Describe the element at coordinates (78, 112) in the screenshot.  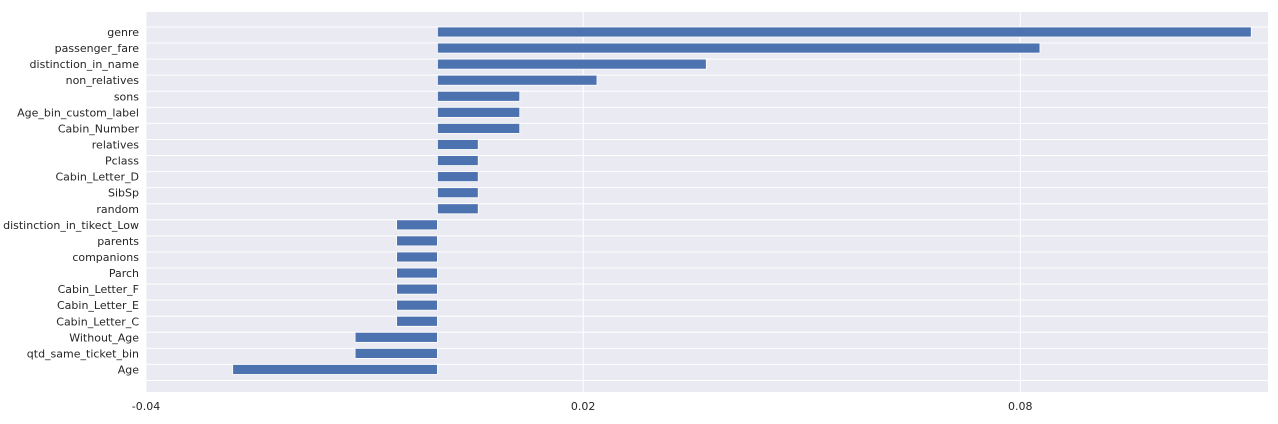
I see `y-tick-label: Age_bin_custom_label` at that location.